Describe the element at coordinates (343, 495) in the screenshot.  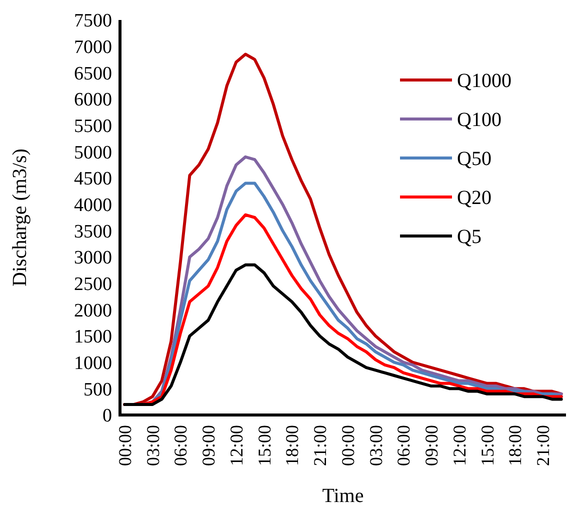
I see `x-axis-title: Time` at that location.